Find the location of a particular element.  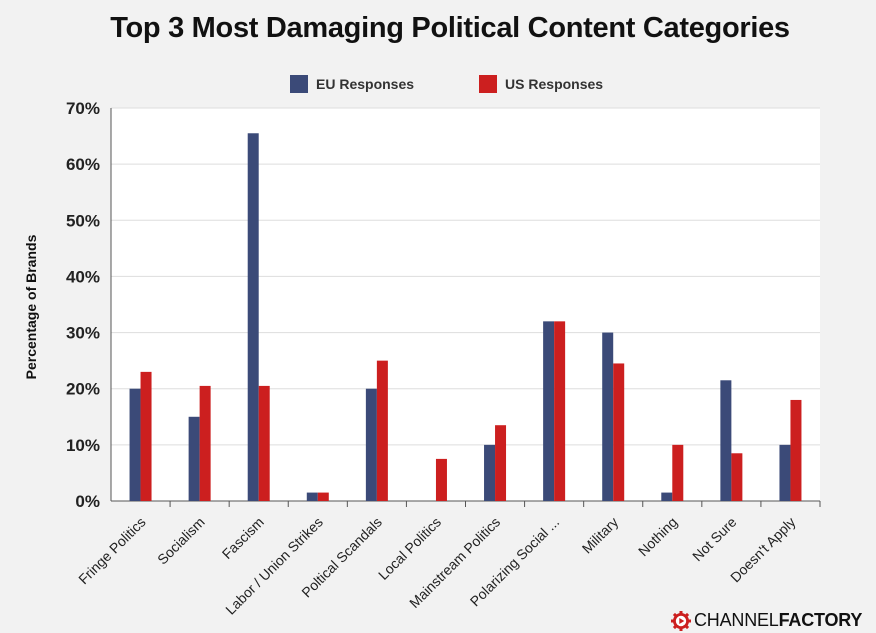

y-tick-label: 70% is located at coordinates (83, 108).